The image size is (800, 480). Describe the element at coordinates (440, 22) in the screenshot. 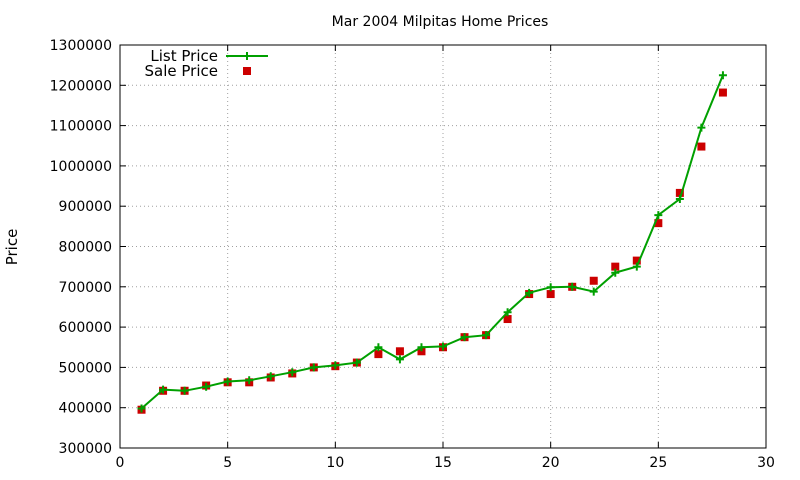

I see `chart-title: Mar 2004 Milpitas Home Prices` at that location.